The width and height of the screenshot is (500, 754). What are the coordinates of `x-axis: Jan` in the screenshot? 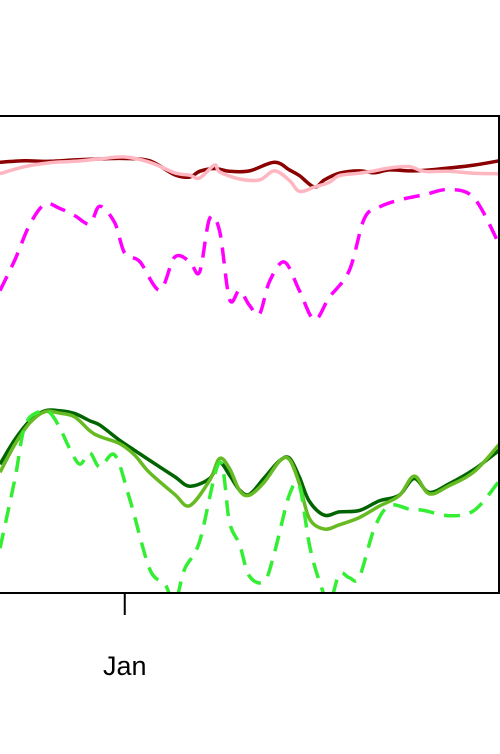 It's located at (125, 637).